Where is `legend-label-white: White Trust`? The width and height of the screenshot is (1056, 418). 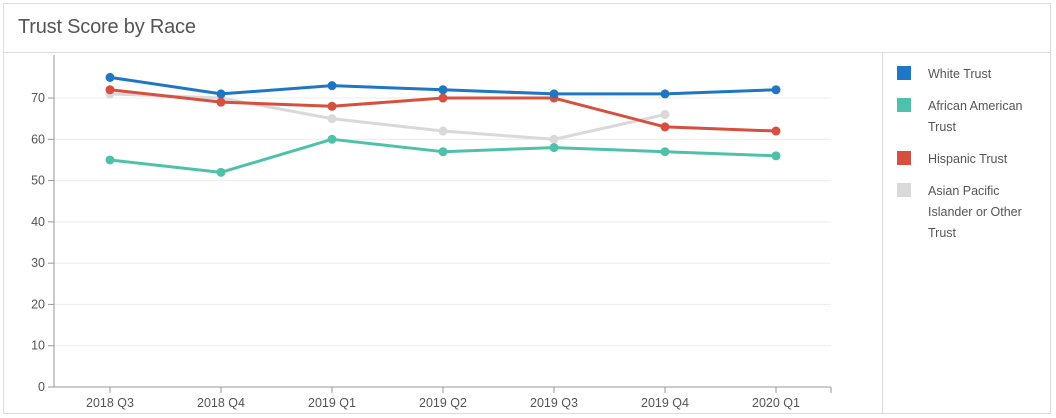
legend-label-white: White Trust is located at coordinates (960, 74).